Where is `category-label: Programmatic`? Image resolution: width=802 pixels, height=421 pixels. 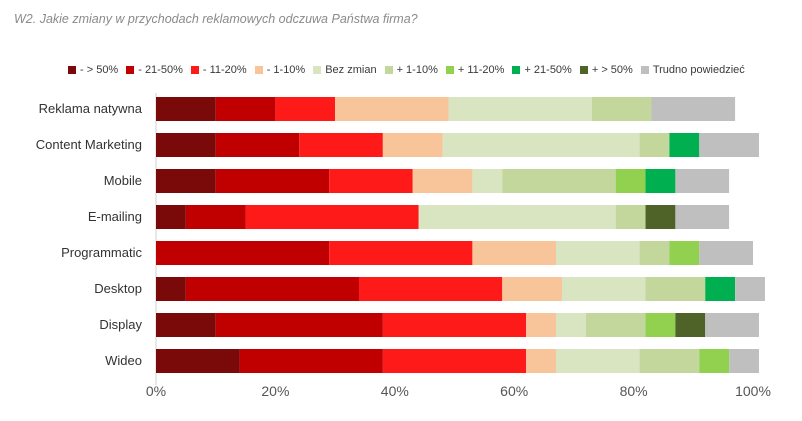
category-label: Programmatic is located at coordinates (101, 252).